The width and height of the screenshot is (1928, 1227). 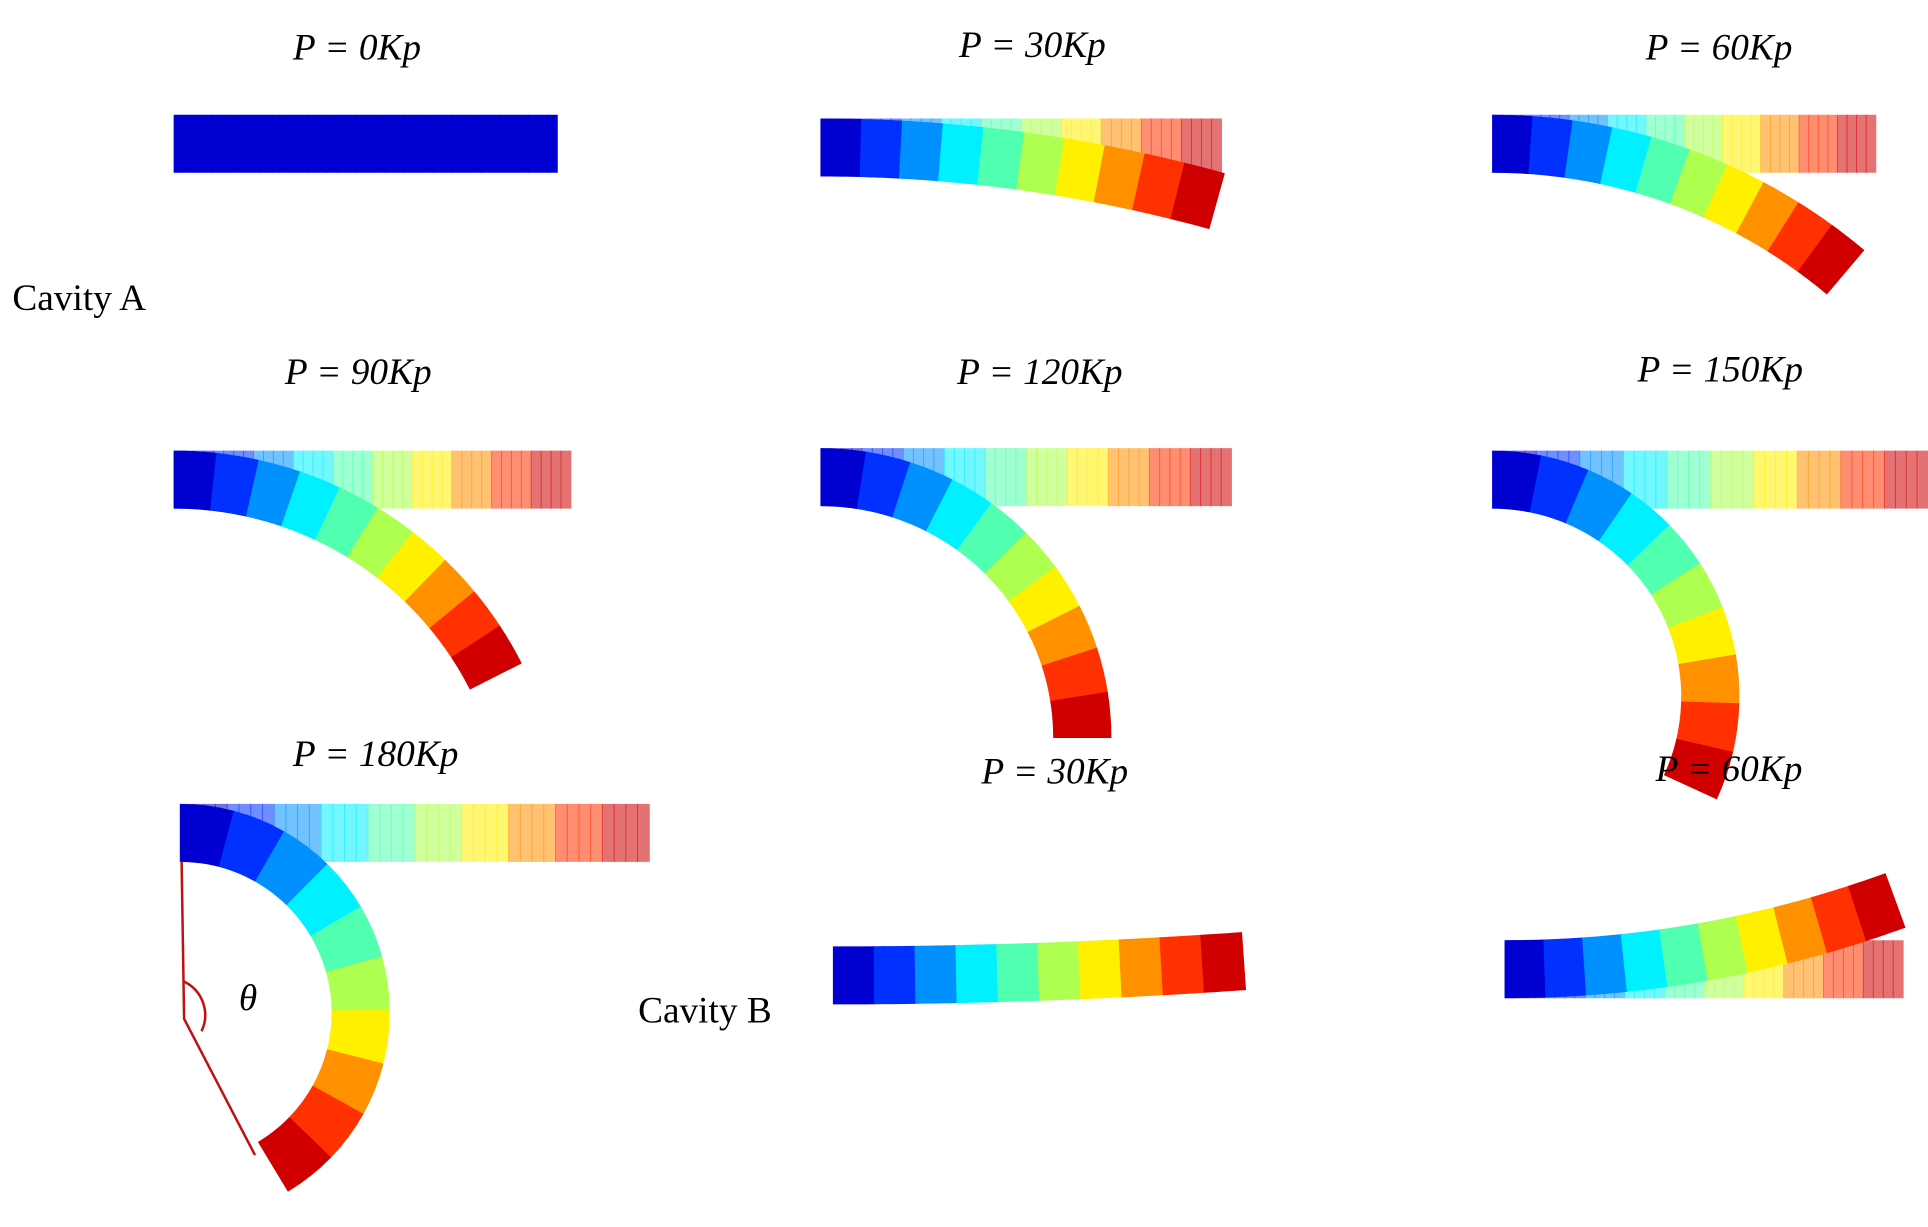 What do you see at coordinates (375, 754) in the screenshot?
I see `panel-label: P = 180Kp` at bounding box center [375, 754].